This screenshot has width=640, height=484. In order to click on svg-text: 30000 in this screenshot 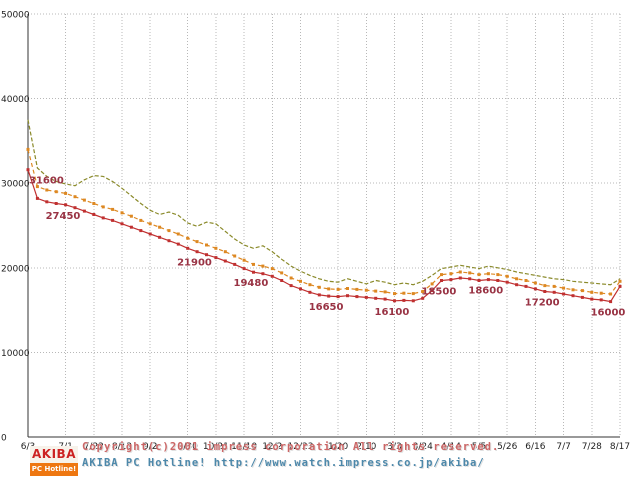, I will do `click(15, 185)`.